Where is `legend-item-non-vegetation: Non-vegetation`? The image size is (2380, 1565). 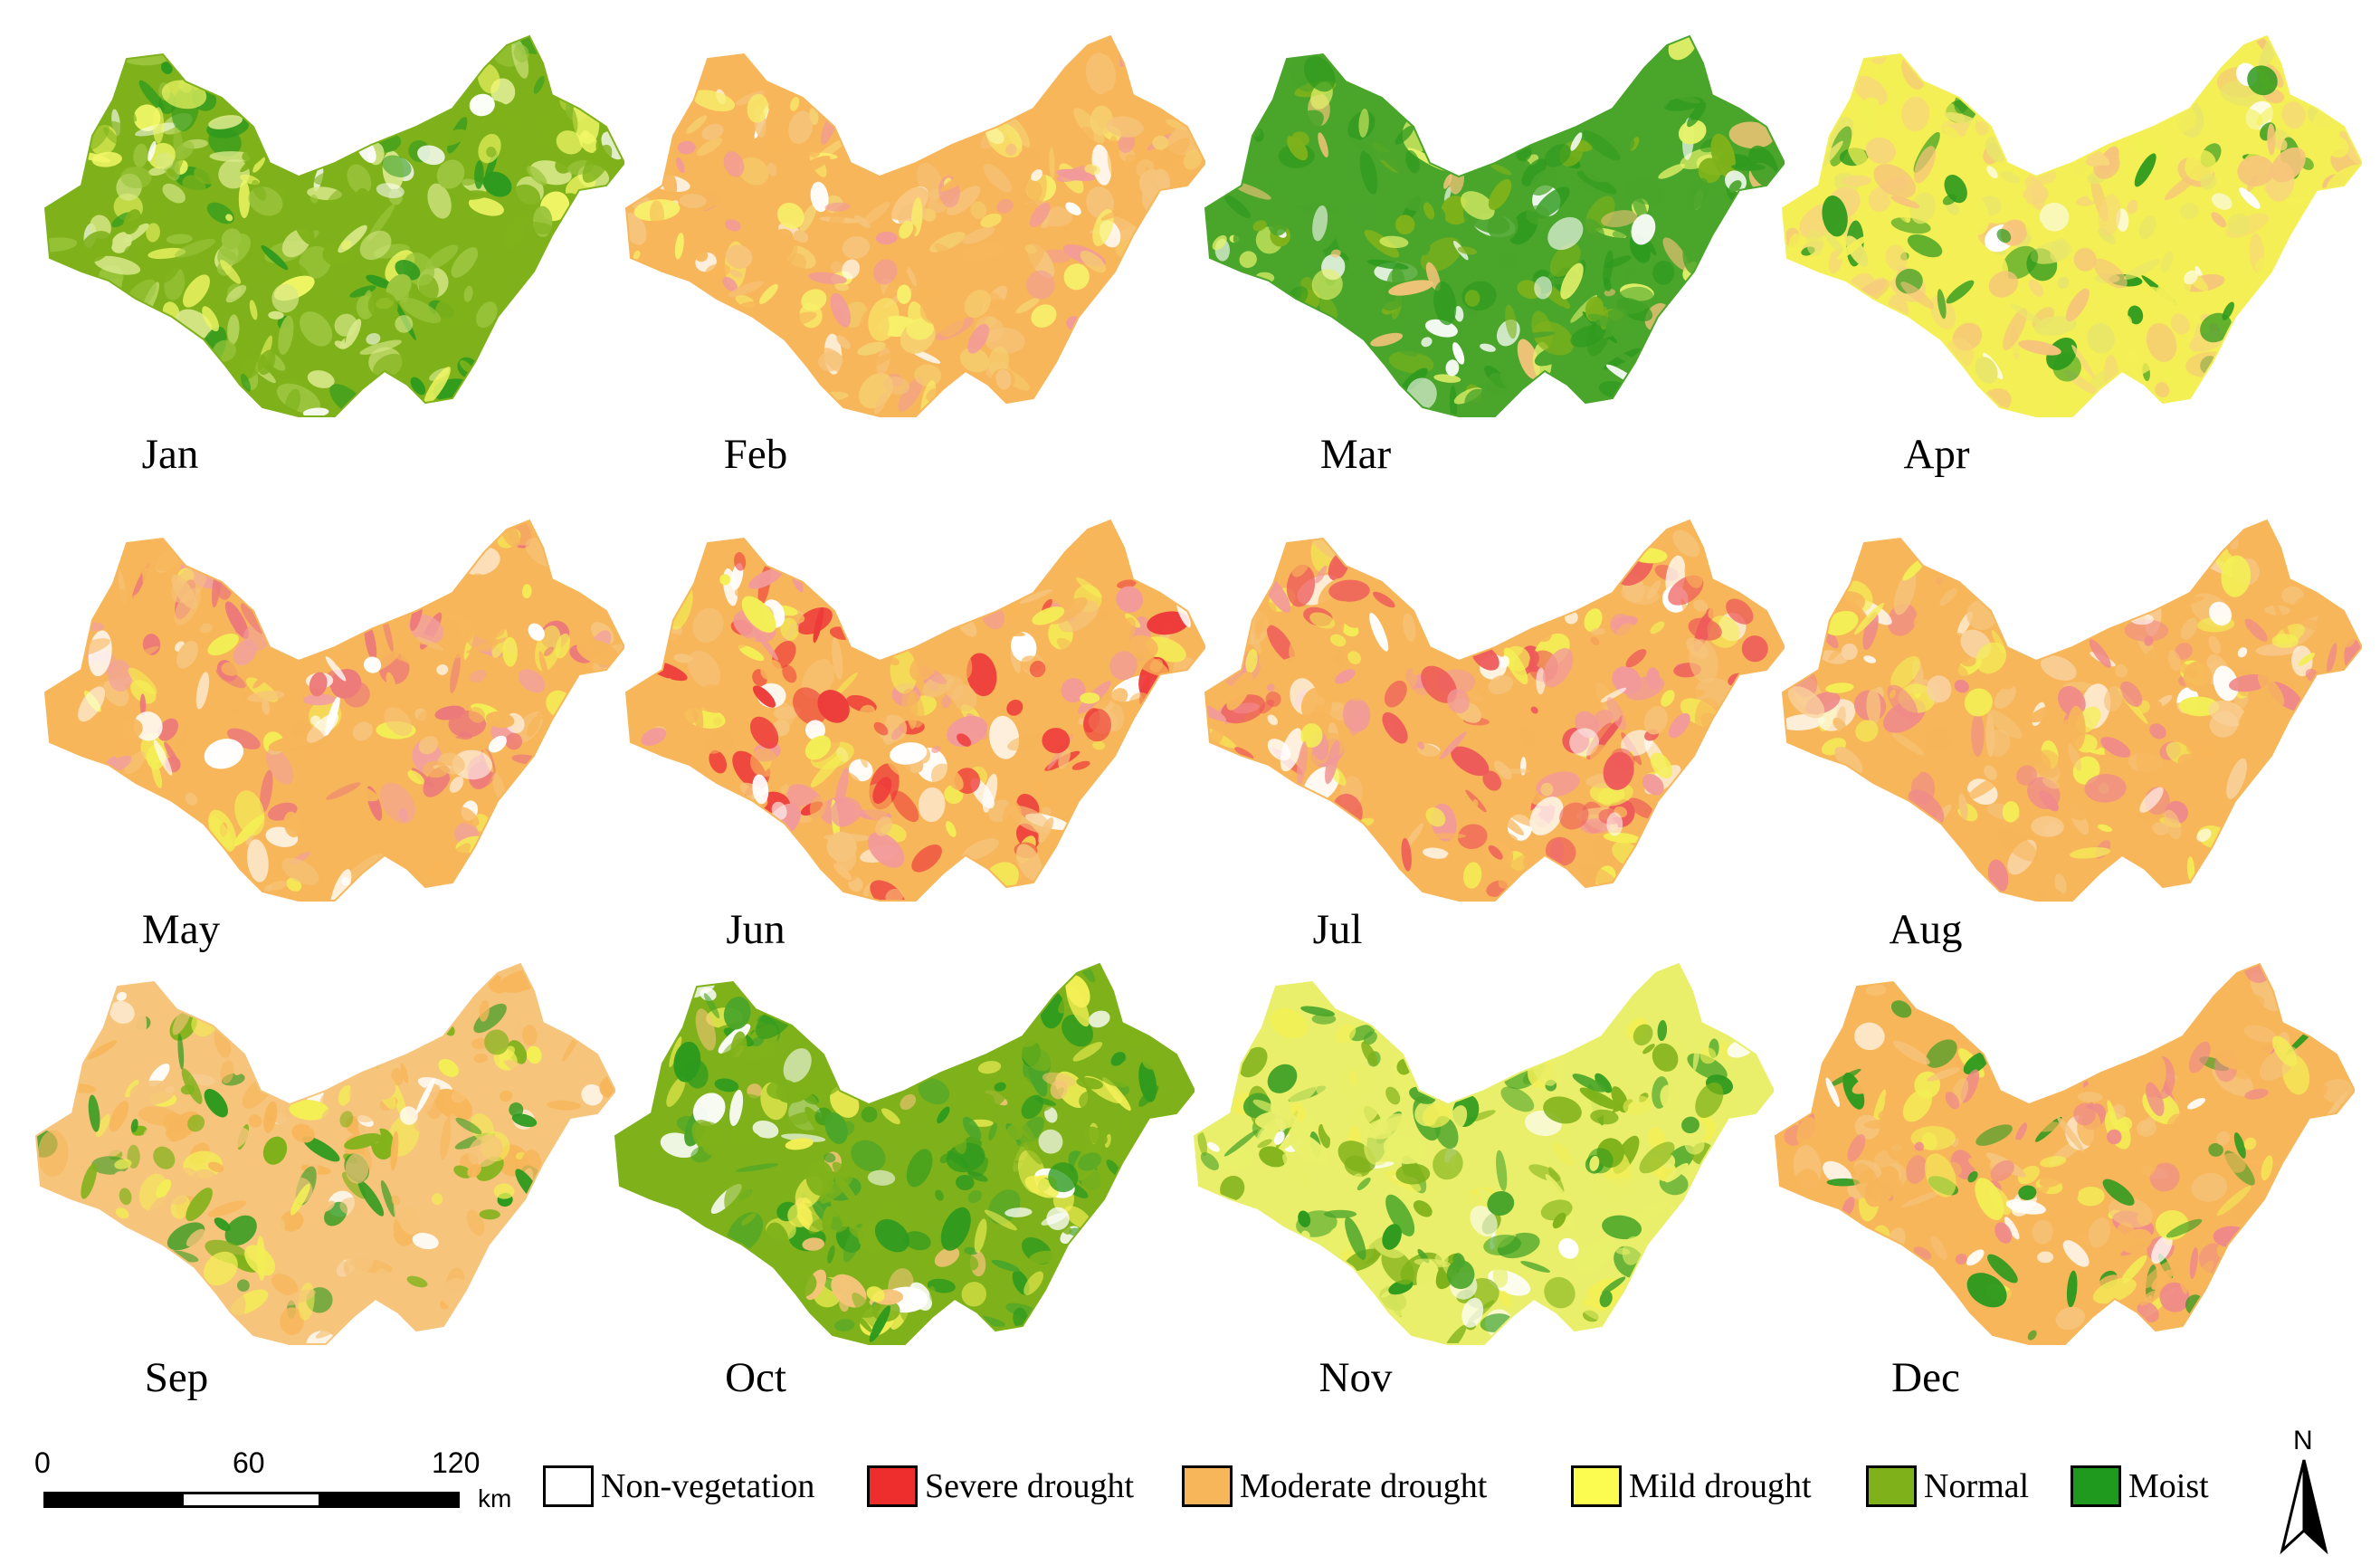
legend-item-non-vegetation: Non-vegetation is located at coordinates (678, 1486).